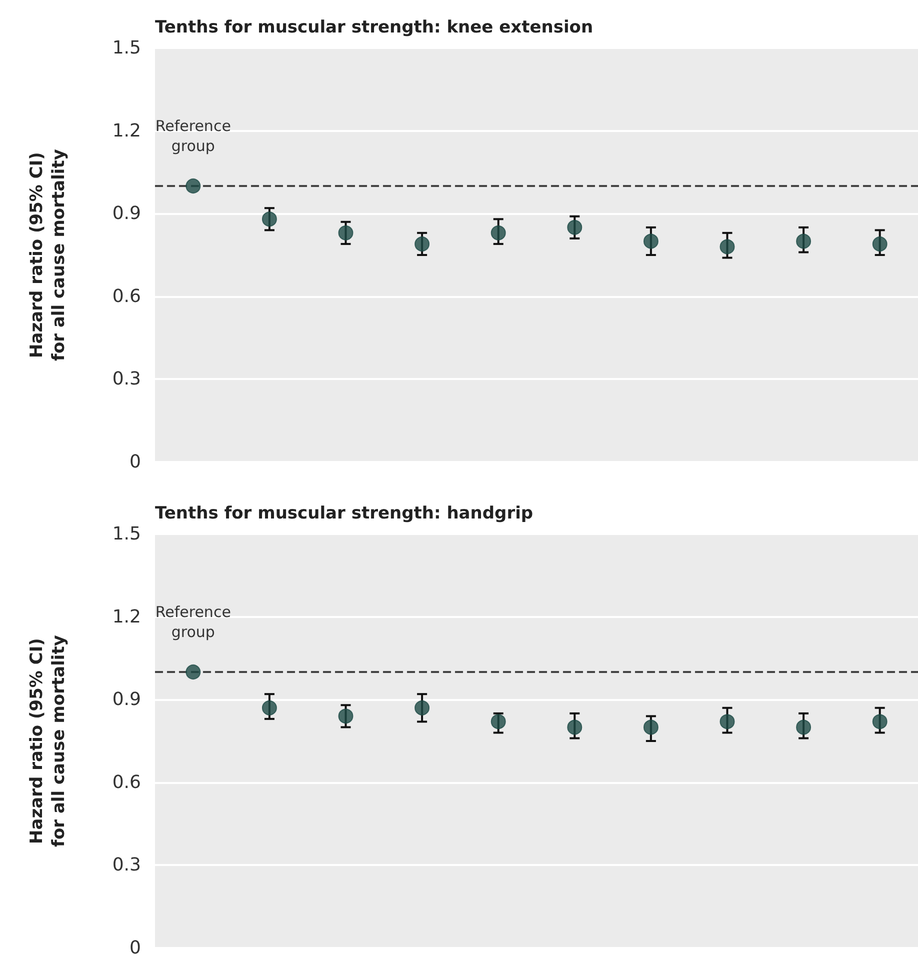 This screenshot has height=972, width=918. What do you see at coordinates (374, 28) in the screenshot?
I see `chart-title: Tenths for muscular strength: knee extension` at bounding box center [374, 28].